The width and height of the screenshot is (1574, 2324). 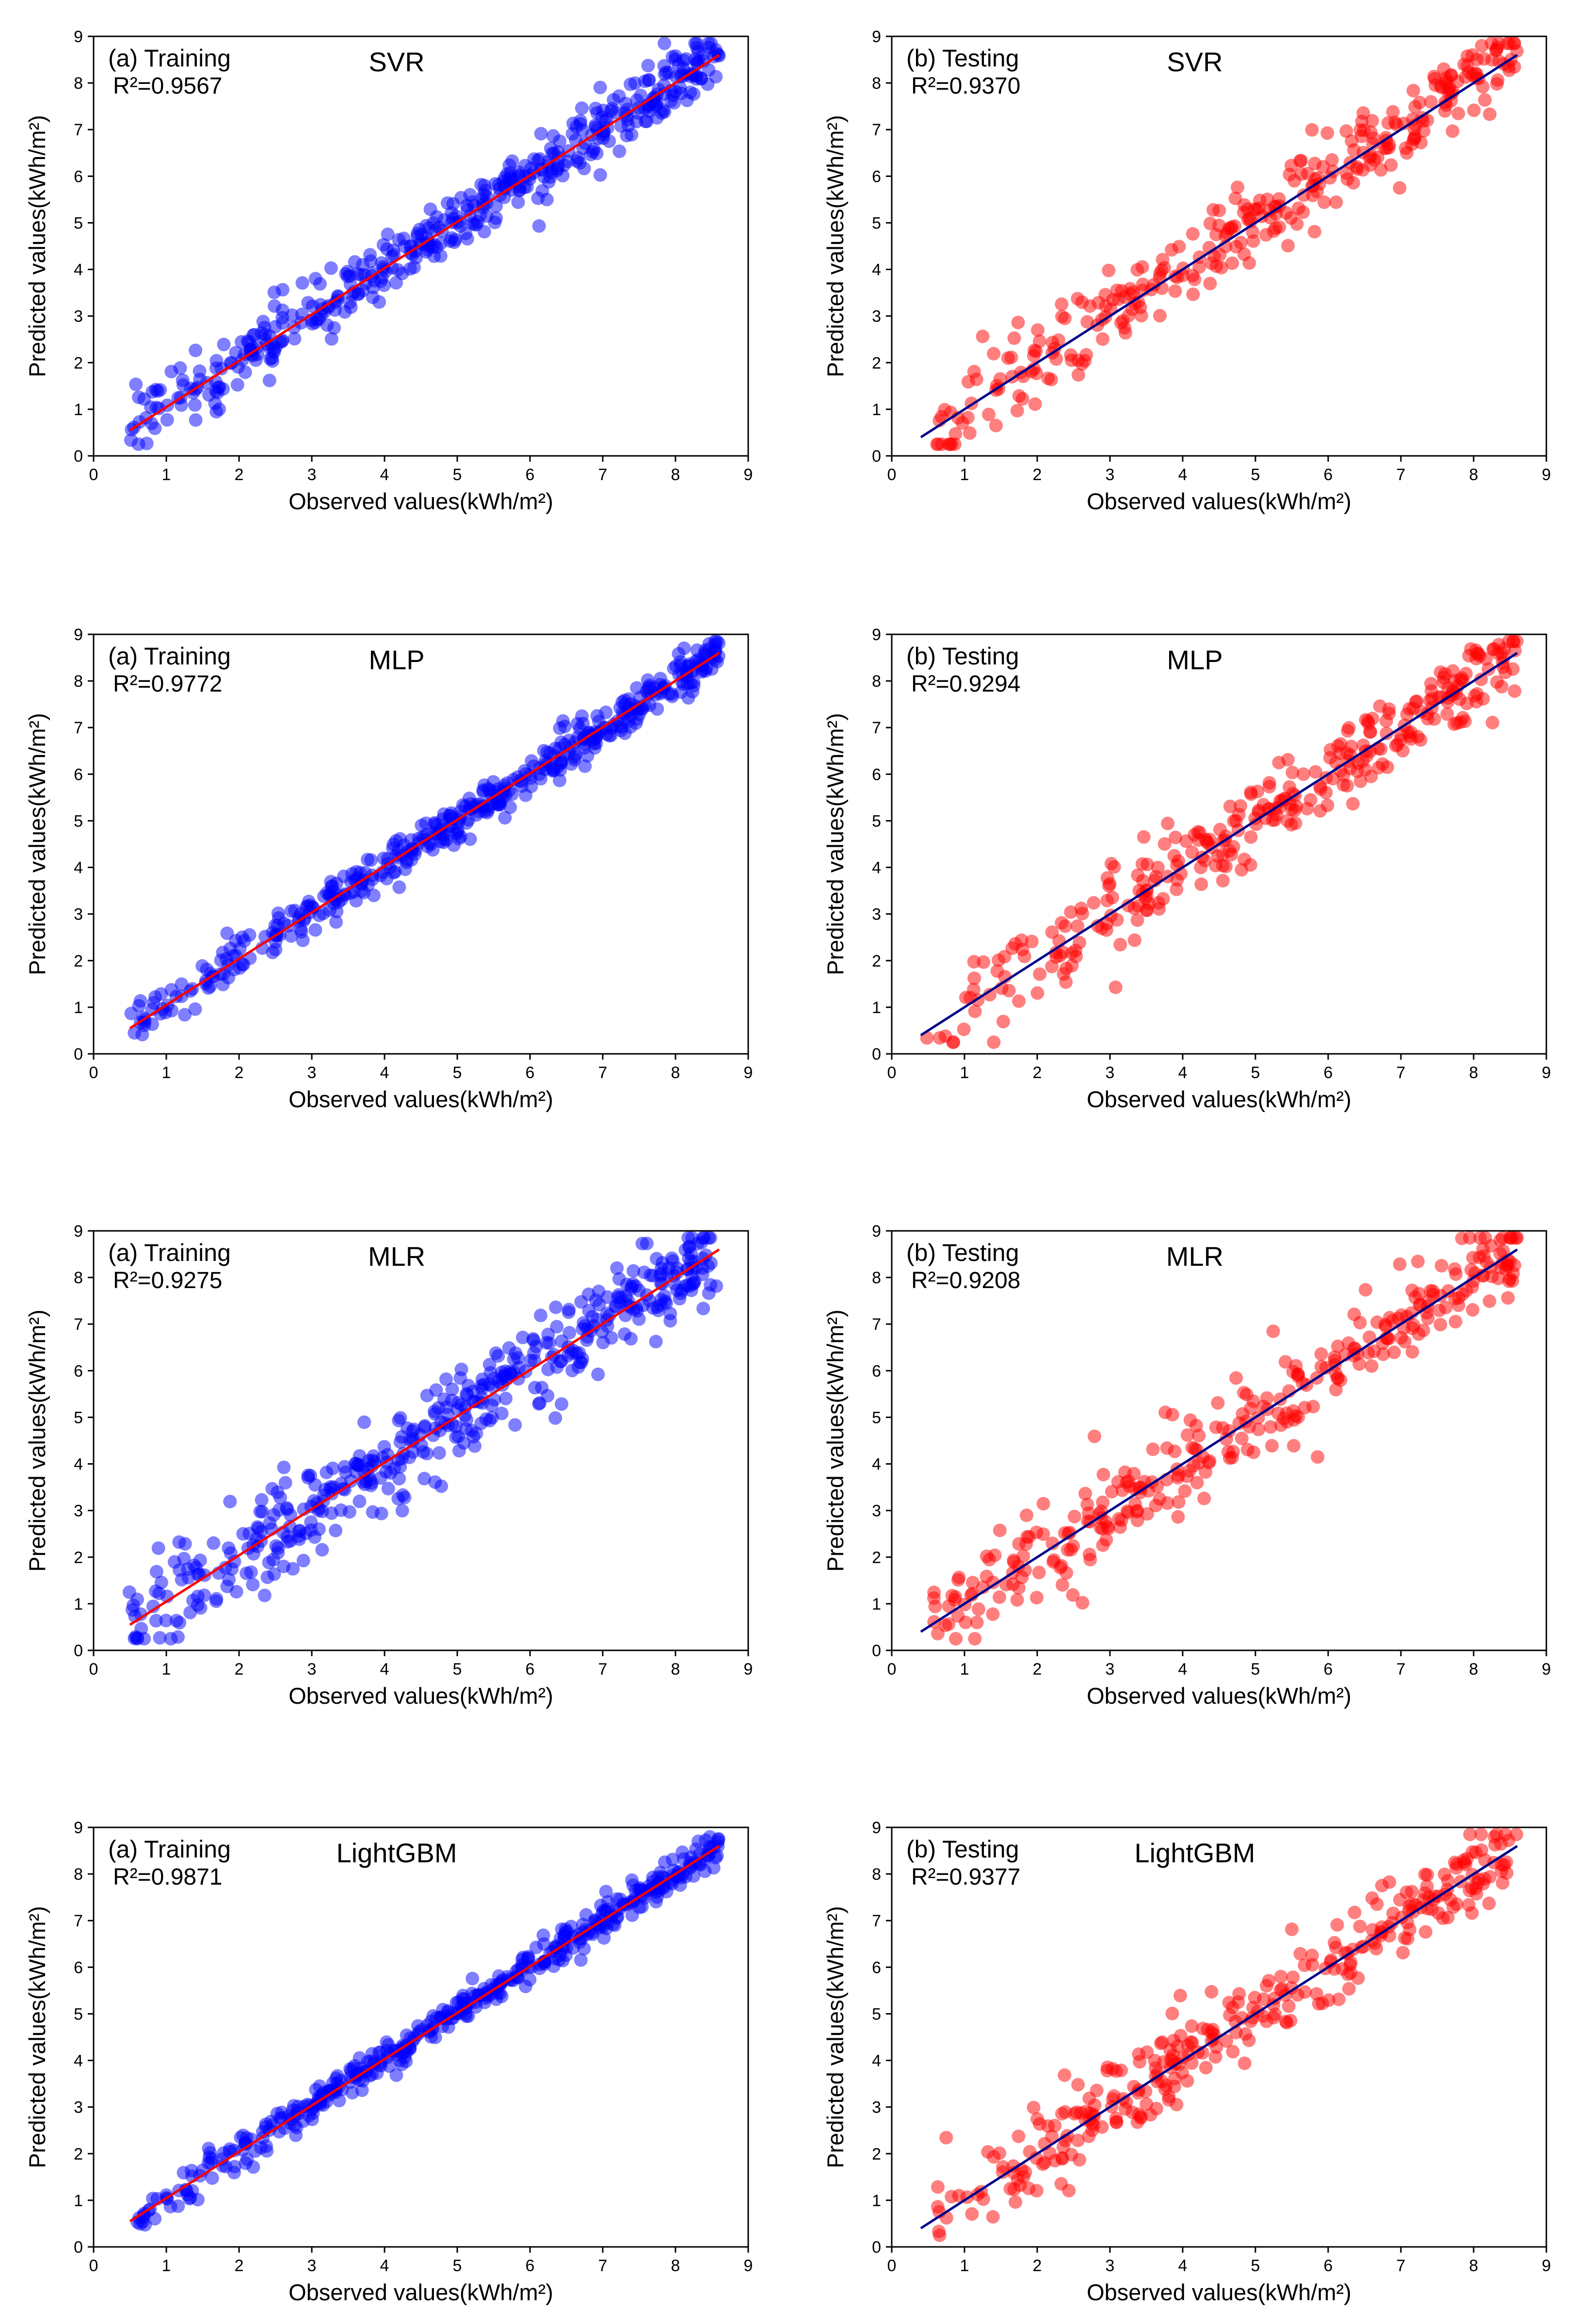 I want to click on y-tick-label: 7, so click(x=78, y=1921).